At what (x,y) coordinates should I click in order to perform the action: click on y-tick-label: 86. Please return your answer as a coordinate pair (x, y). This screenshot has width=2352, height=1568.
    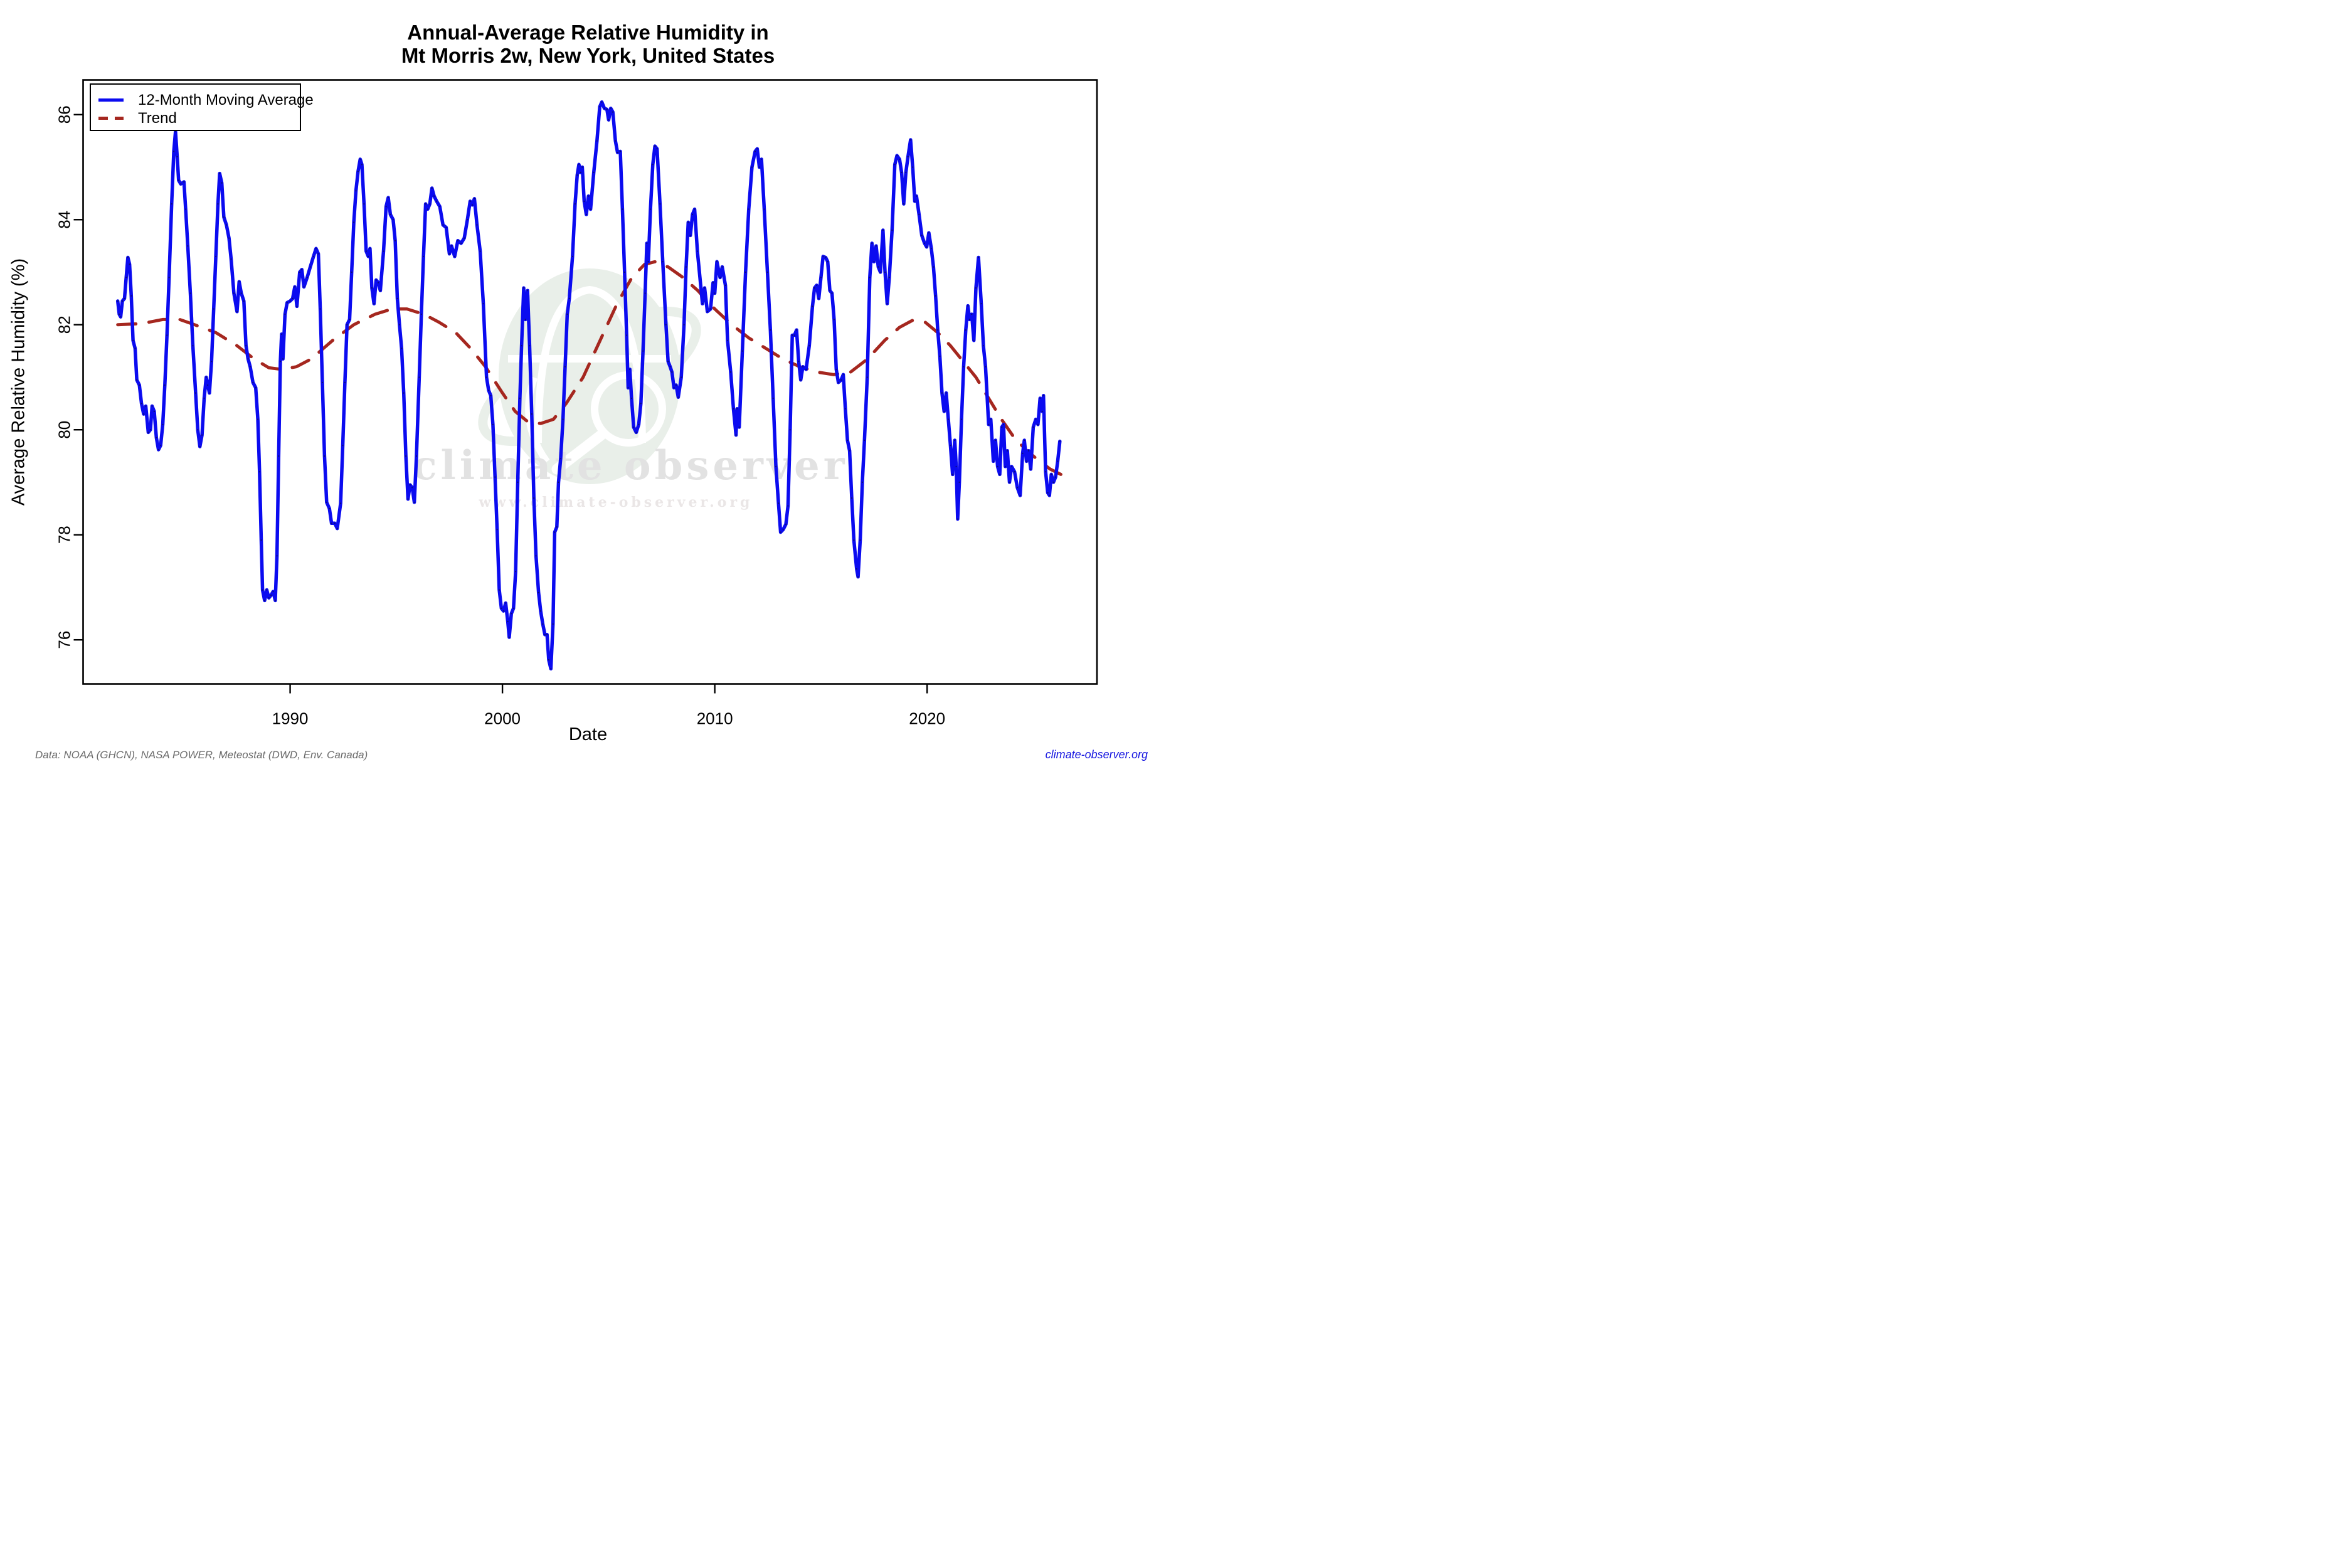
    Looking at the image, I should click on (64, 114).